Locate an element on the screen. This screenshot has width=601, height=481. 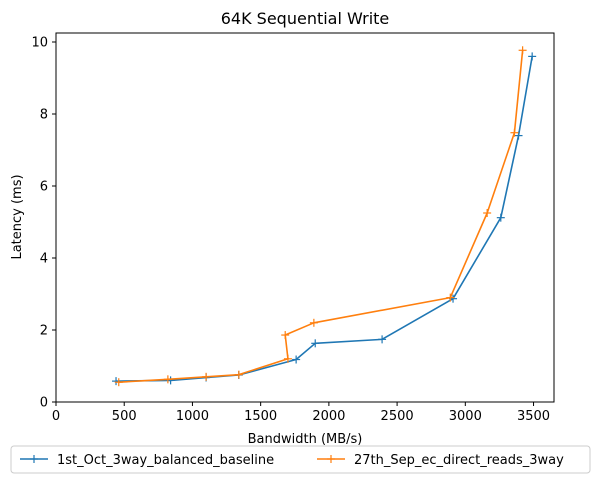
legend-entry: 1st_Oct_3way_balanced_baseline is located at coordinates (147, 460).